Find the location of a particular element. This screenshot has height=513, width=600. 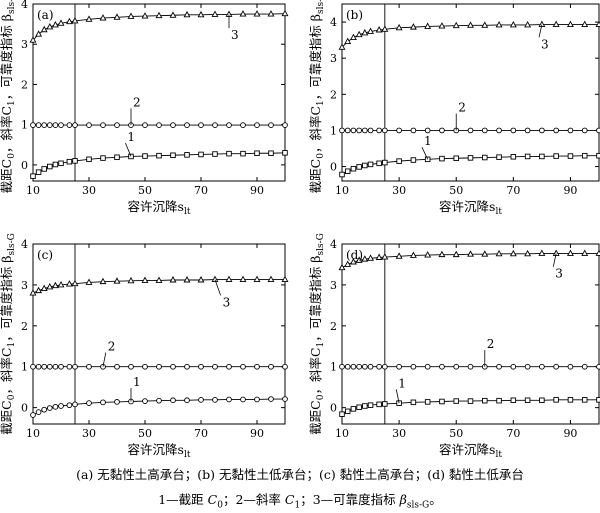

x-tick-label: 70 is located at coordinates (201, 190).